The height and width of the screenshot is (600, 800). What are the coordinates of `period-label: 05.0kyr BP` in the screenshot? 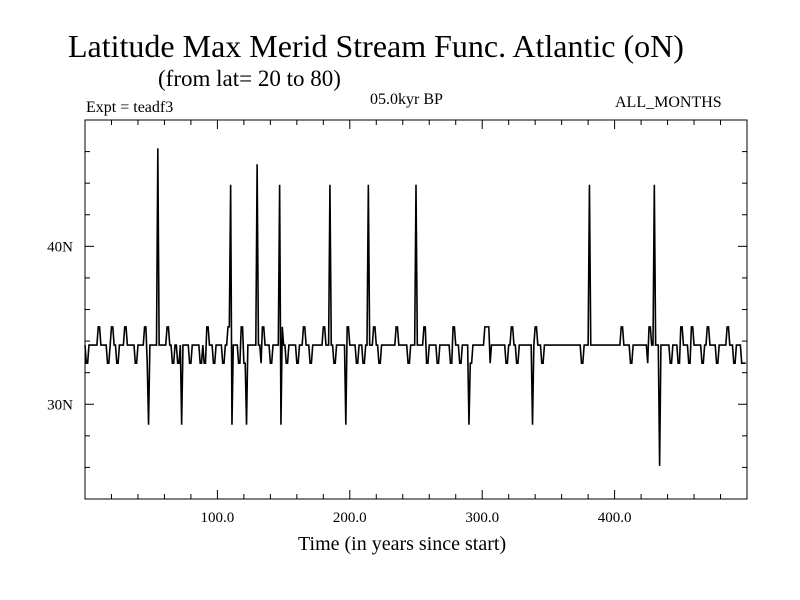 It's located at (406, 99).